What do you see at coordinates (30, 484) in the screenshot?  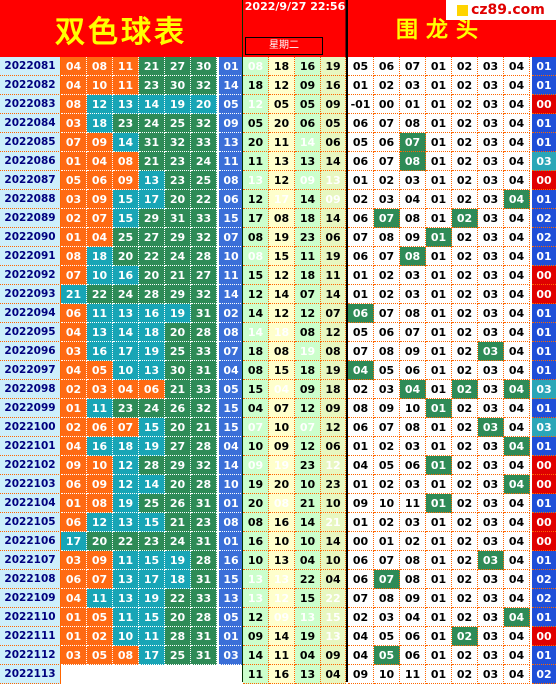 I see `issue-cell: 2022103` at bounding box center [30, 484].